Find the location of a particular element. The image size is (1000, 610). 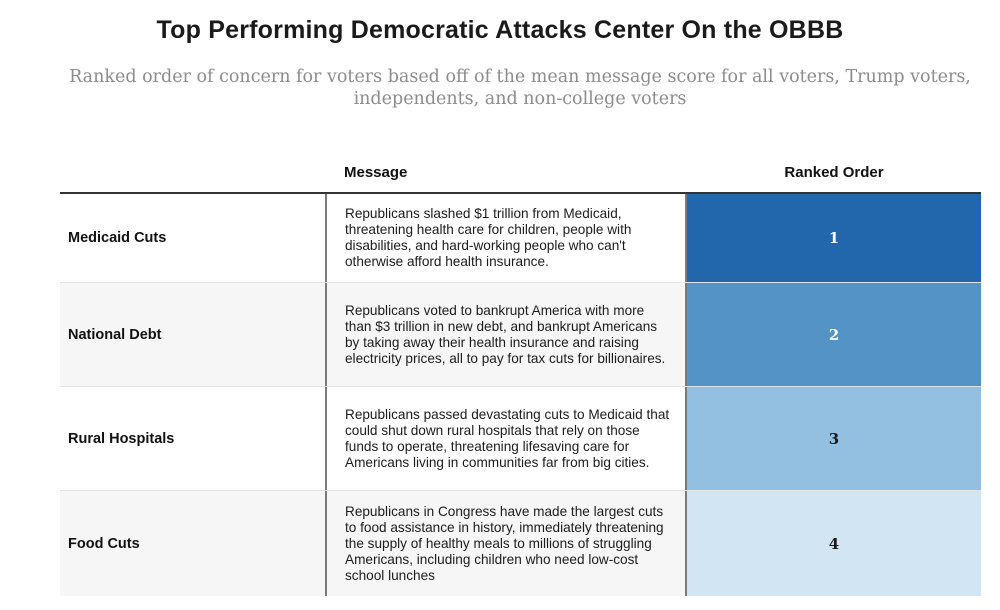

row-label: Rural Hospitals is located at coordinates (121, 438).